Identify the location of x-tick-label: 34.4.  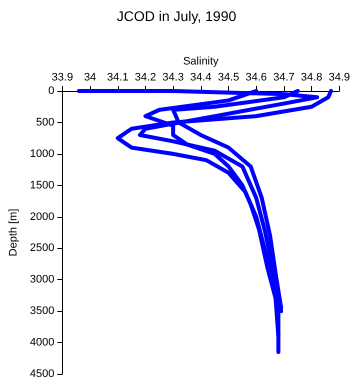
(201, 78).